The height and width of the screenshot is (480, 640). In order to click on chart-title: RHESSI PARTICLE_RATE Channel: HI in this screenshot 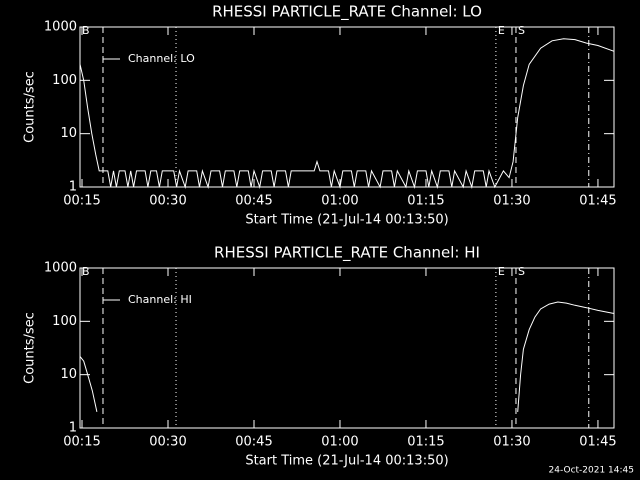, I will do `click(347, 253)`.